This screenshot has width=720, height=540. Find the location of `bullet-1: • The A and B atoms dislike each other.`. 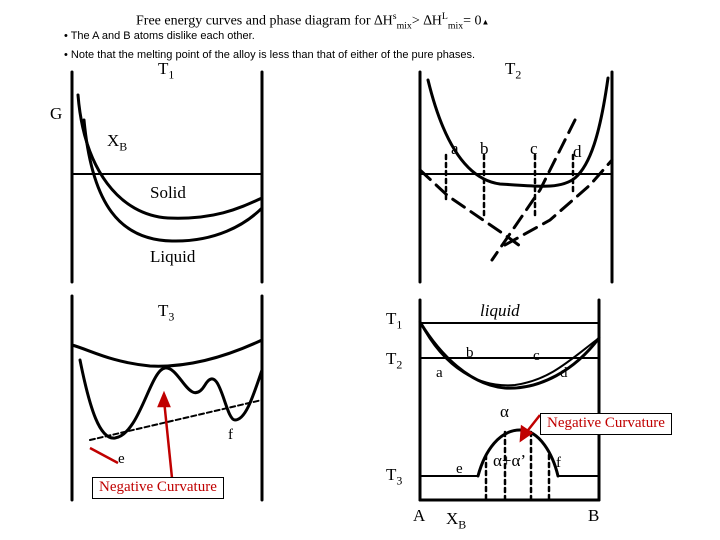

bullet-1: • The A and B atoms dislike each other. is located at coordinates (159, 36).